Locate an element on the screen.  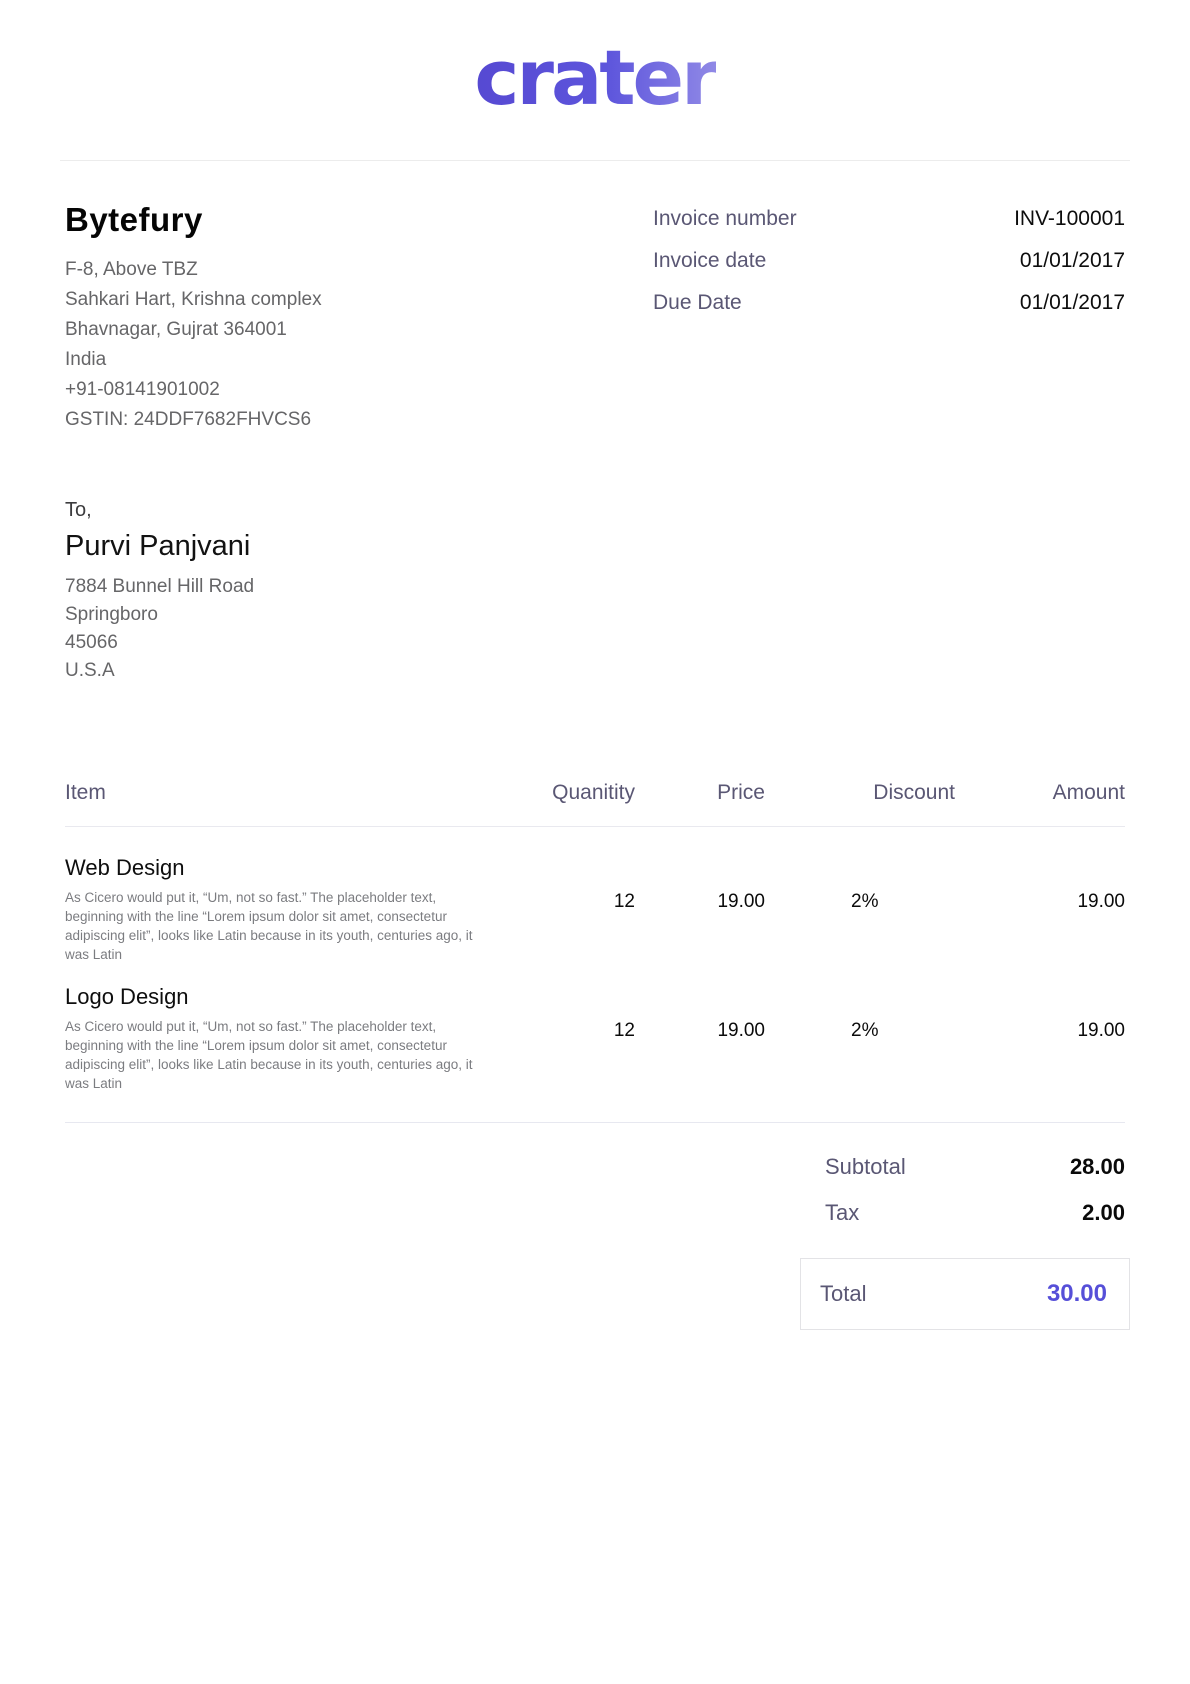
client-address-line: 45066 is located at coordinates (91, 642).